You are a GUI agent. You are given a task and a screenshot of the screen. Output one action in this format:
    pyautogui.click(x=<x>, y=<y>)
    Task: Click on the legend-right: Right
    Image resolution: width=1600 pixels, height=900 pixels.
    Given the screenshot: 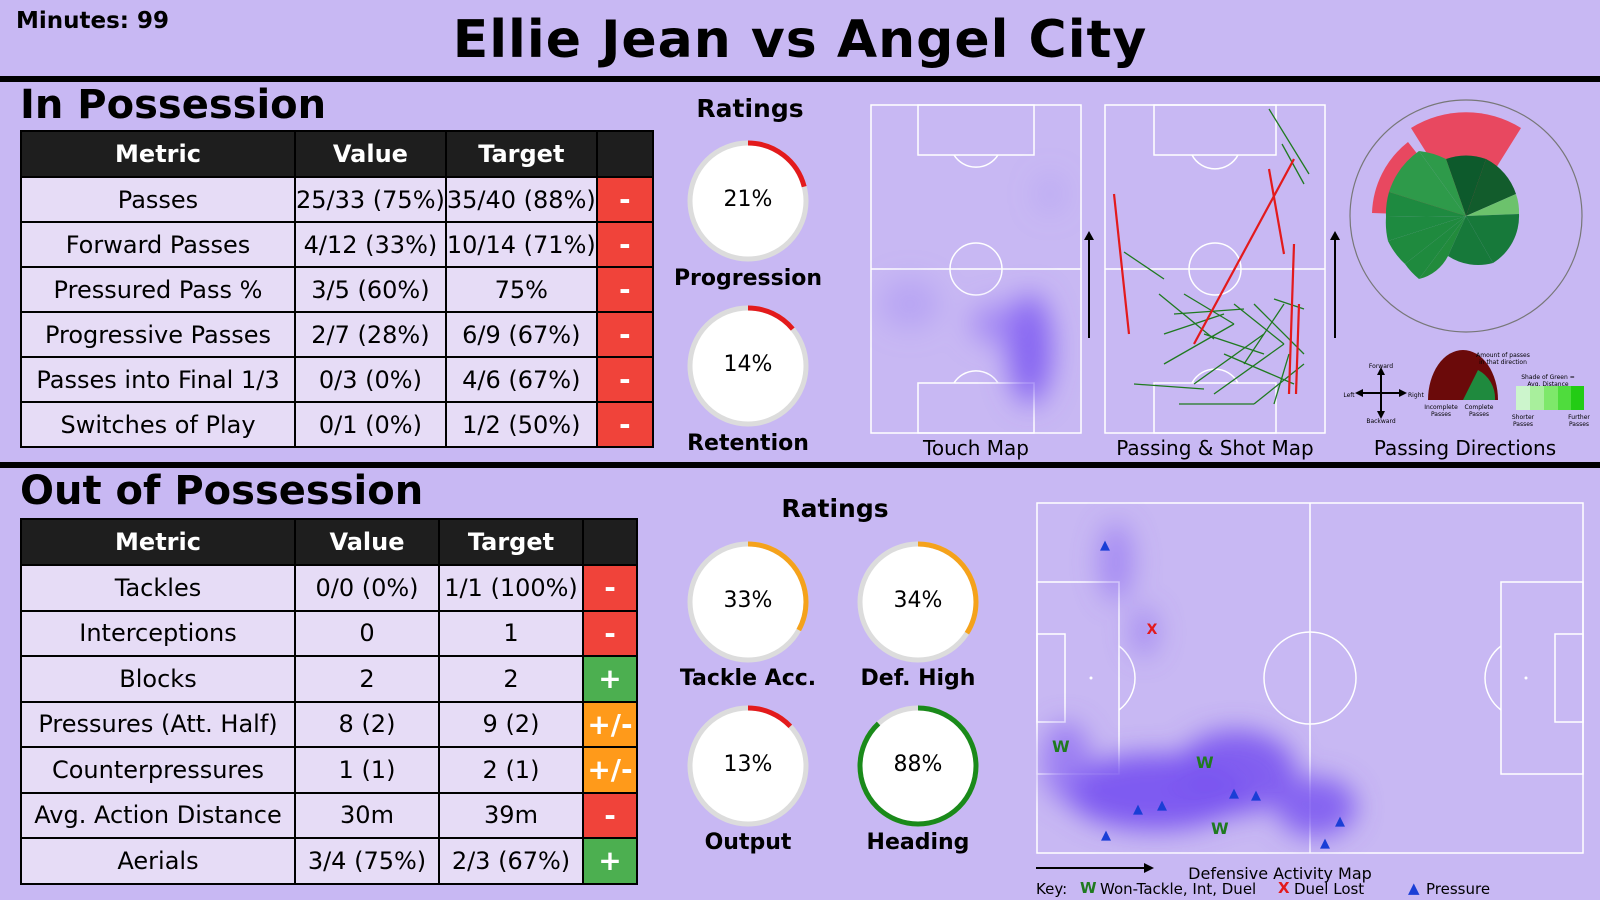 What is the action you would take?
    pyautogui.click(x=1416, y=395)
    